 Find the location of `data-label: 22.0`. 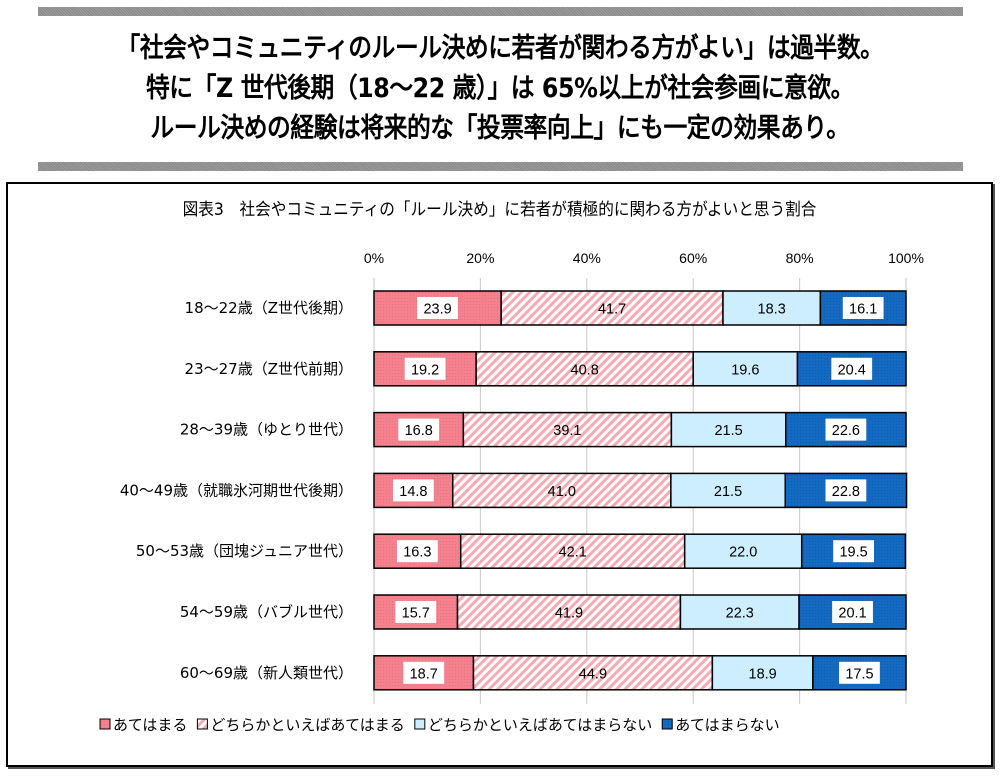

data-label: 22.0 is located at coordinates (743, 553).